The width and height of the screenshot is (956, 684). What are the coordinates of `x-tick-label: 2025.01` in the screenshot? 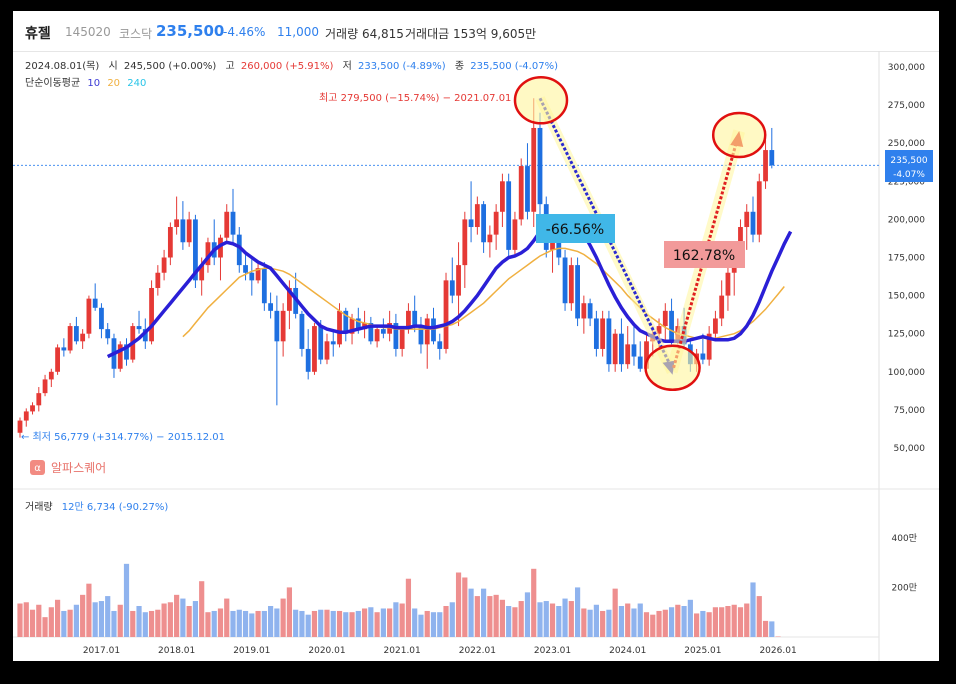 It's located at (702, 651).